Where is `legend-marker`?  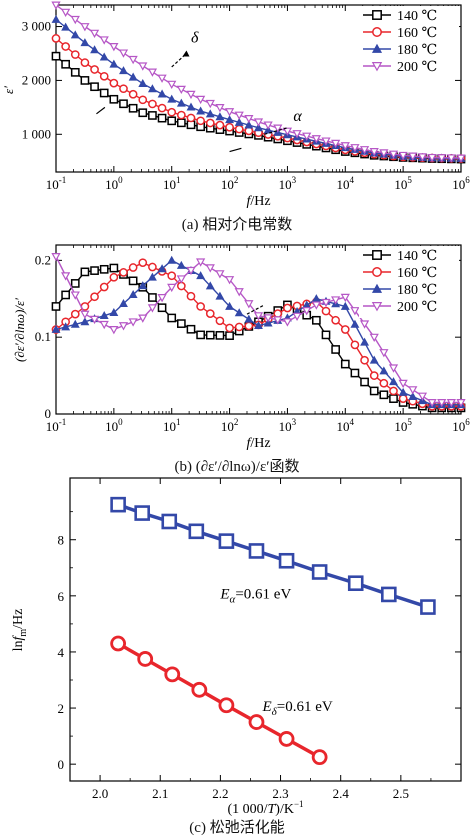 legend-marker is located at coordinates (377, 32).